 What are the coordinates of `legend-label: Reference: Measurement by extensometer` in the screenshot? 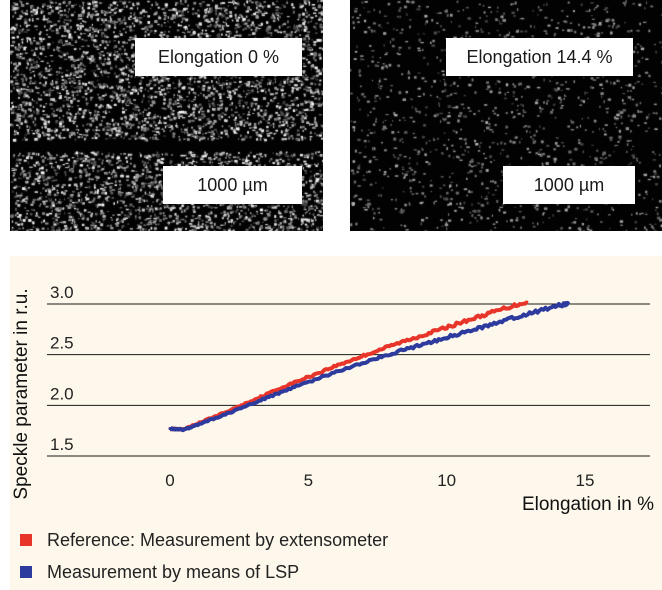 It's located at (218, 540).